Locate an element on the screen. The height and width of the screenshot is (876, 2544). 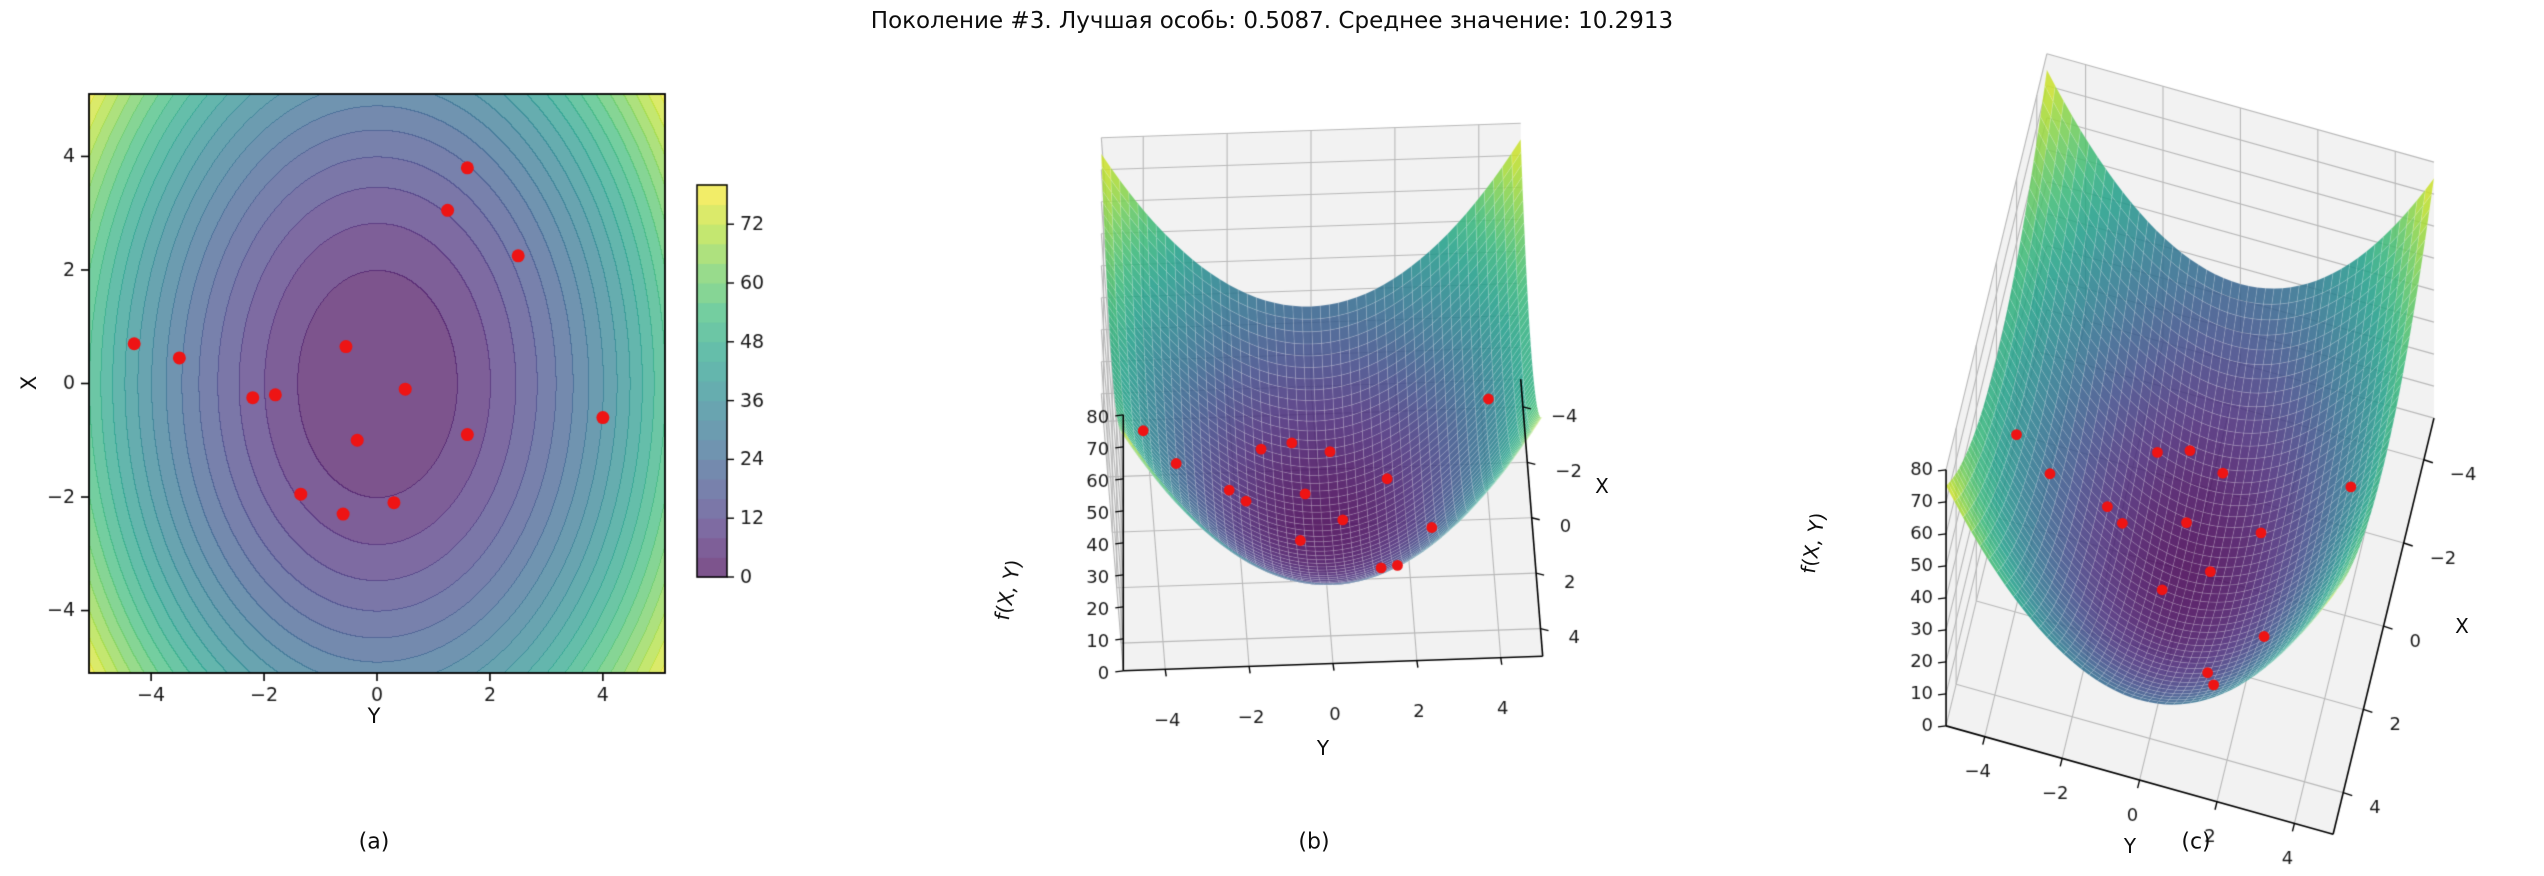
surface-c-xlabel: X is located at coordinates (2462, 626).